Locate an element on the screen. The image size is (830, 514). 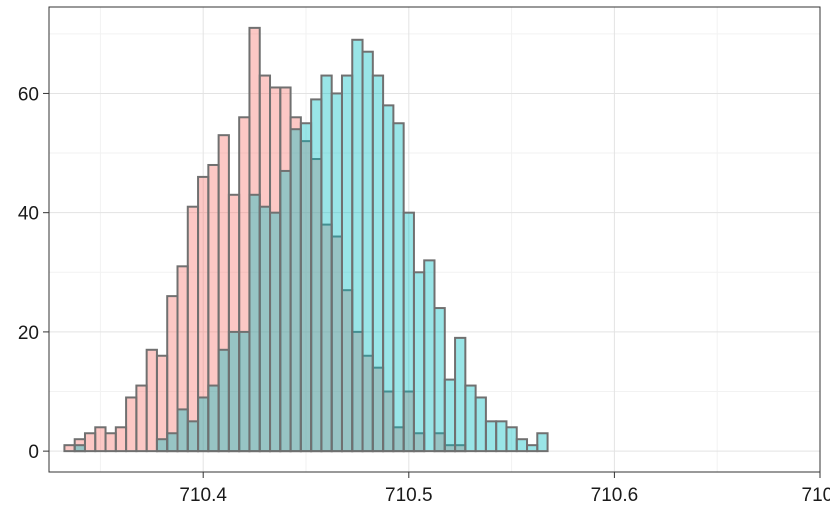
x-tick-label: 710. is located at coordinates (816, 495).